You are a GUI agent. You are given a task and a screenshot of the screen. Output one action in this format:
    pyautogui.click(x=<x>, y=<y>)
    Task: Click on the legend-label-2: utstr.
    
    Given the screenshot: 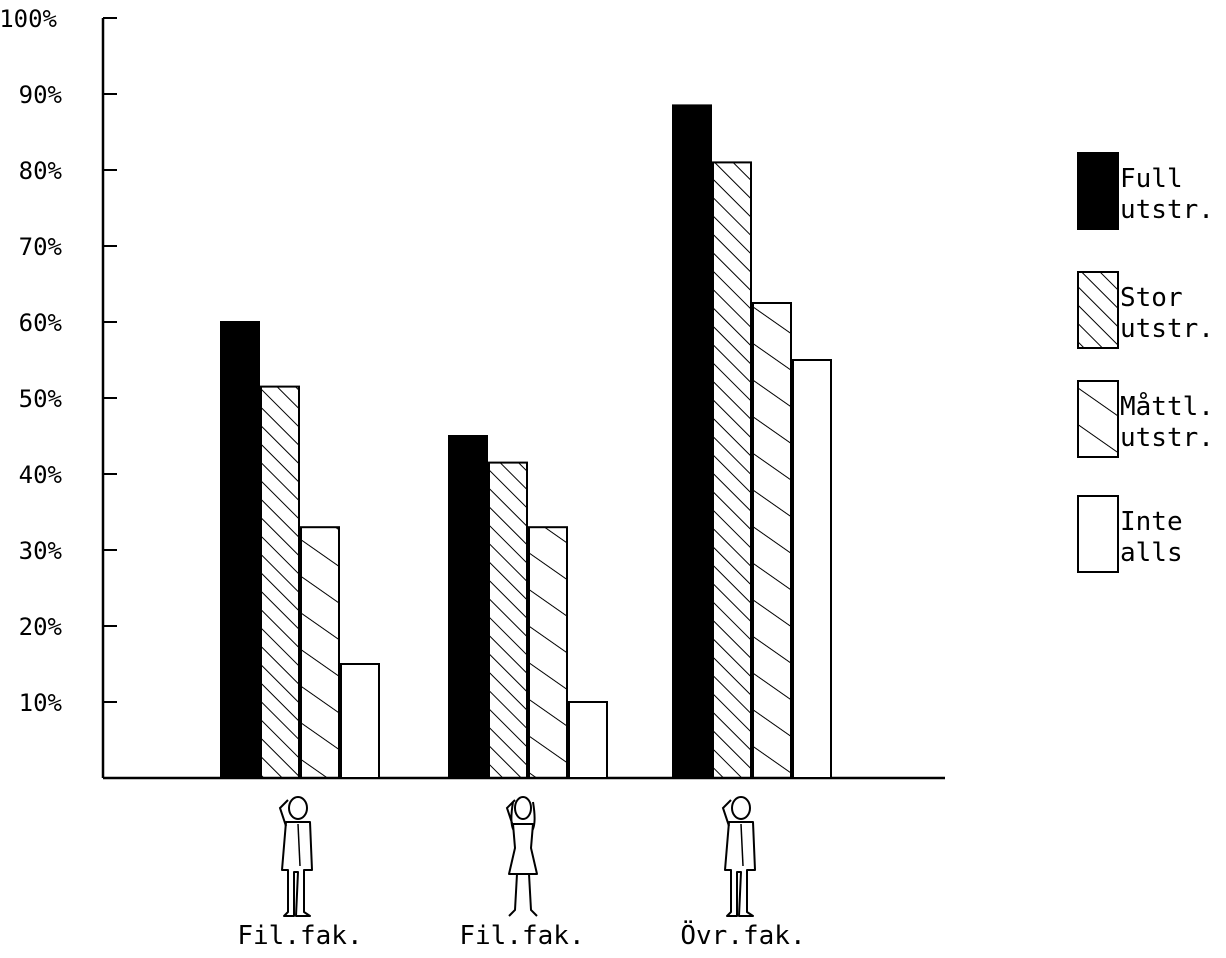 What is the action you would take?
    pyautogui.click(x=1167, y=329)
    